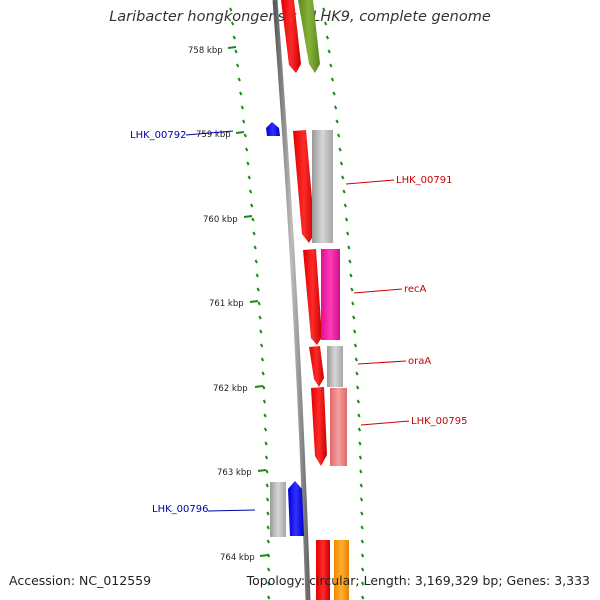 This screenshot has height=600, width=600. Describe the element at coordinates (424, 180) in the screenshot. I see `gene-label: LHK_00791` at that location.